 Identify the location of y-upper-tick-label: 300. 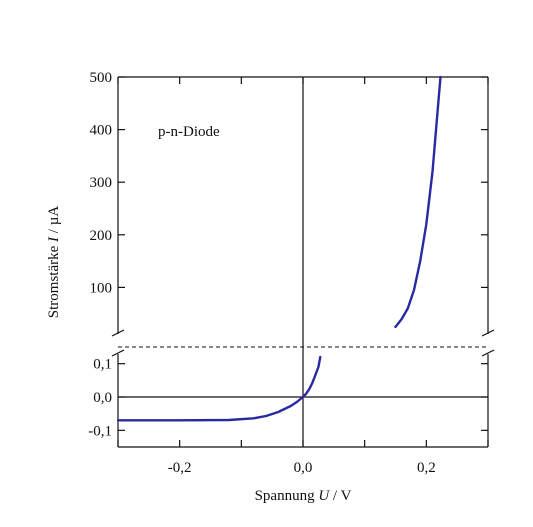
(101, 183).